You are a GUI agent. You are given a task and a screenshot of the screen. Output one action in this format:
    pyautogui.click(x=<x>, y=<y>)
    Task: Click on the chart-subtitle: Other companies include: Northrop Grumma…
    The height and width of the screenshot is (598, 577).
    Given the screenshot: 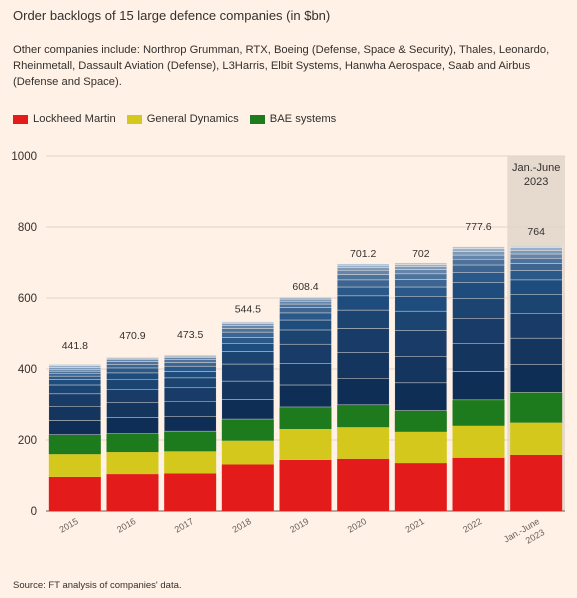 What is the action you would take?
    pyautogui.click(x=281, y=66)
    